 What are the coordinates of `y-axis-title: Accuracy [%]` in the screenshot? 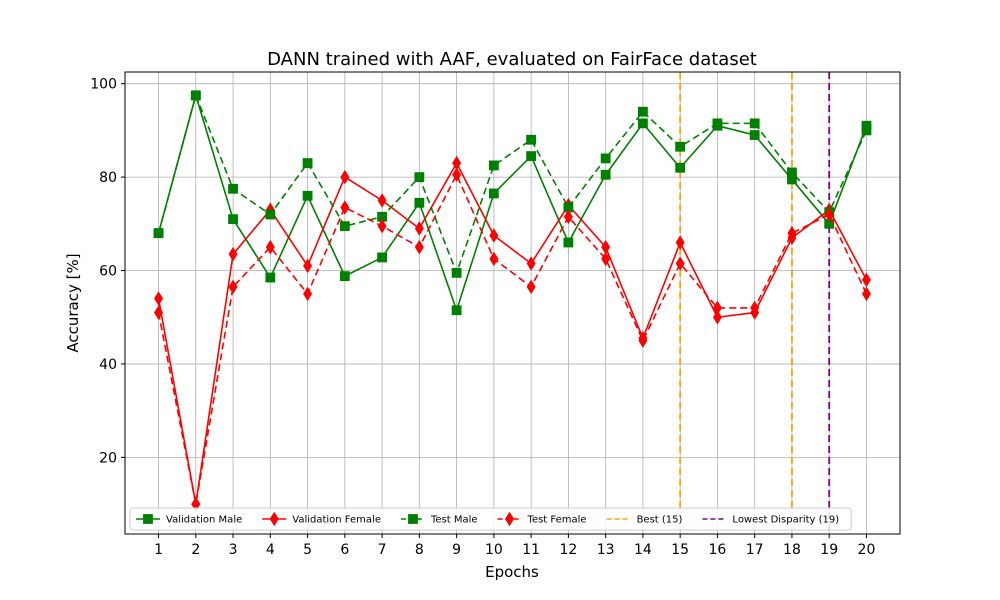 It's located at (73, 302).